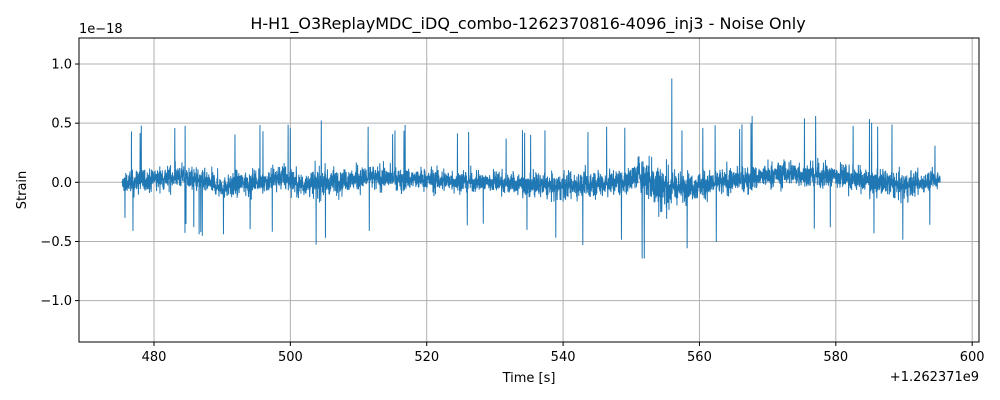 This screenshot has width=1000, height=400. I want to click on x-tick-label: 480, so click(154, 357).